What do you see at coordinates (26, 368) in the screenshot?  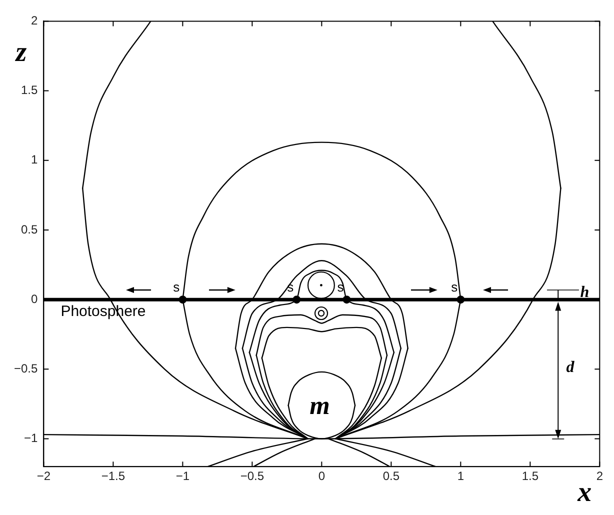 I see `y-tick-label: −0.5` at bounding box center [26, 368].